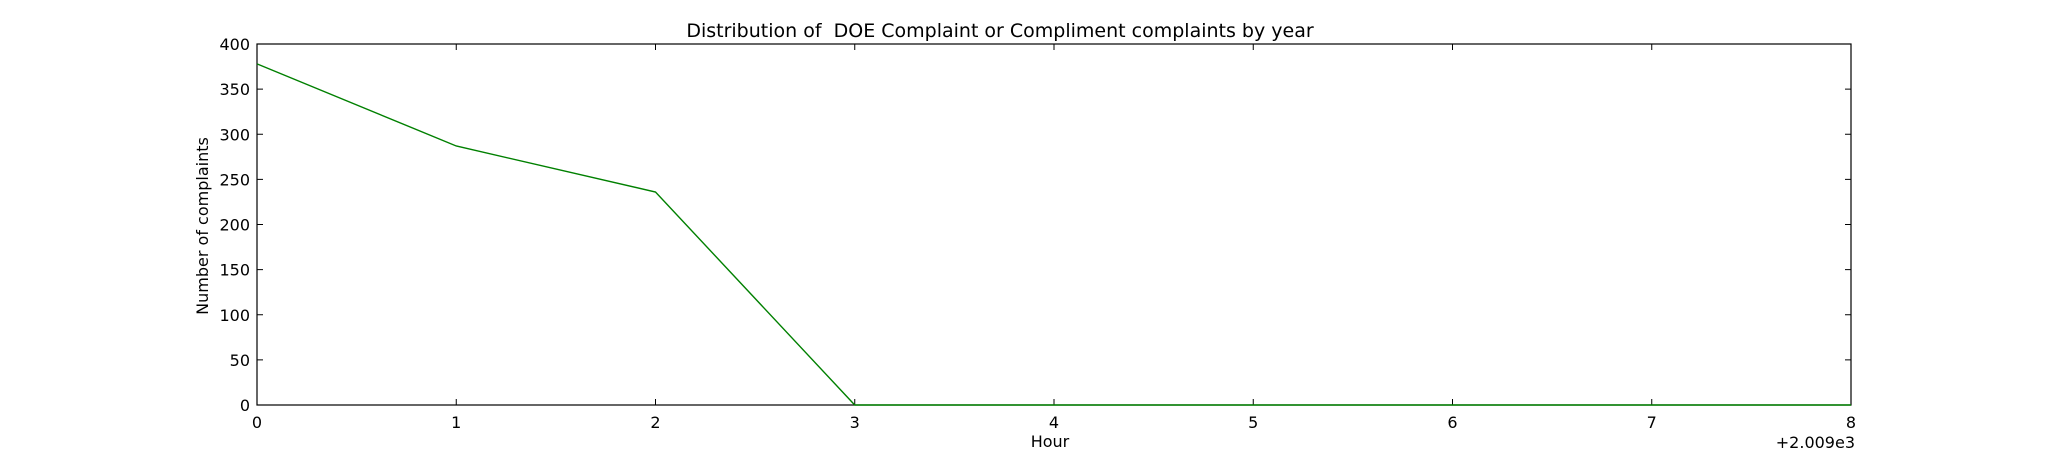  I want to click on x-tick-label: 8, so click(1851, 422).